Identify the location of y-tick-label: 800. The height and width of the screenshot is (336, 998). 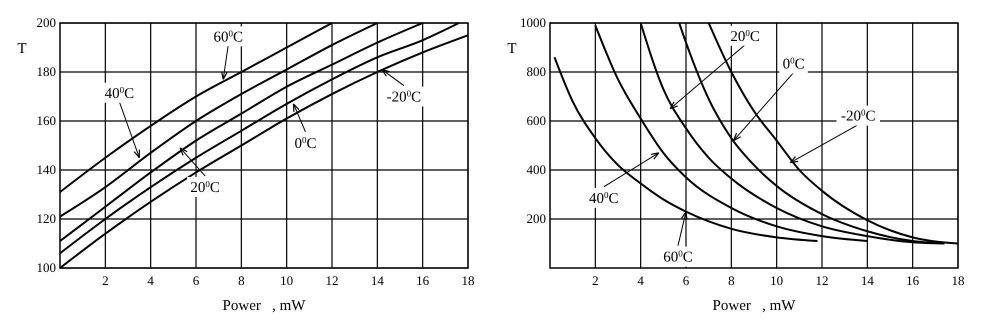
(536, 71).